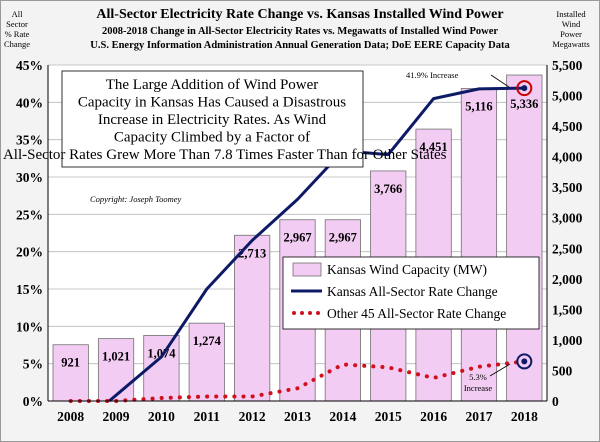 This screenshot has height=442, width=600. What do you see at coordinates (478, 377) in the screenshot?
I see `other-callout-label: 5.3%` at bounding box center [478, 377].